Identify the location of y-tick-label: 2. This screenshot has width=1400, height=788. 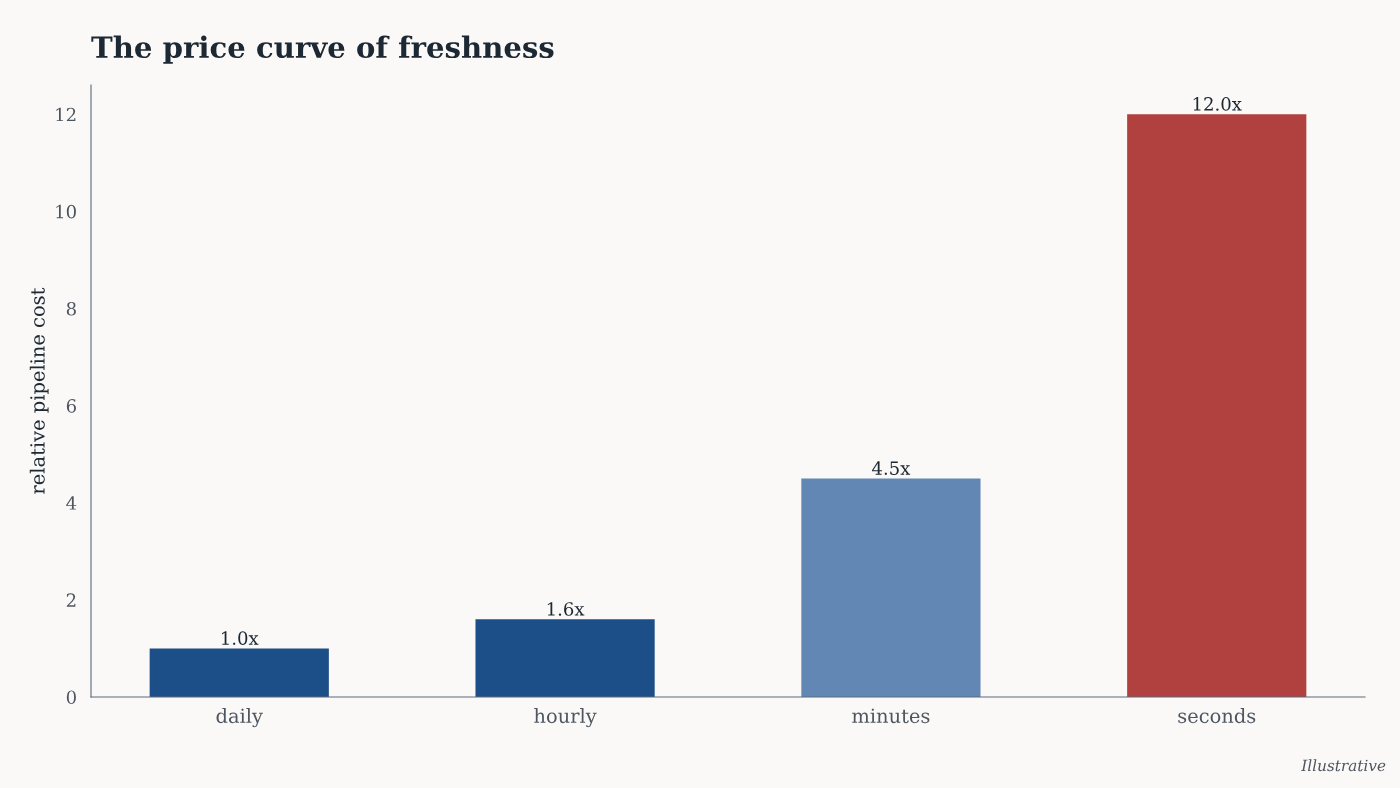
(71, 600).